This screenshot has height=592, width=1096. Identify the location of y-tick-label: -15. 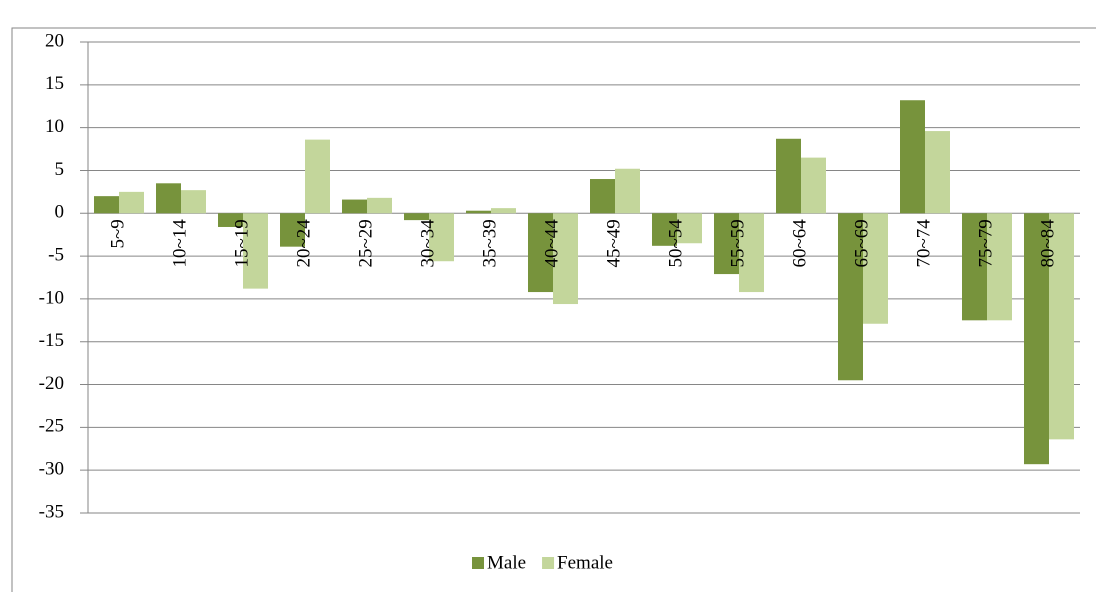
(51, 340).